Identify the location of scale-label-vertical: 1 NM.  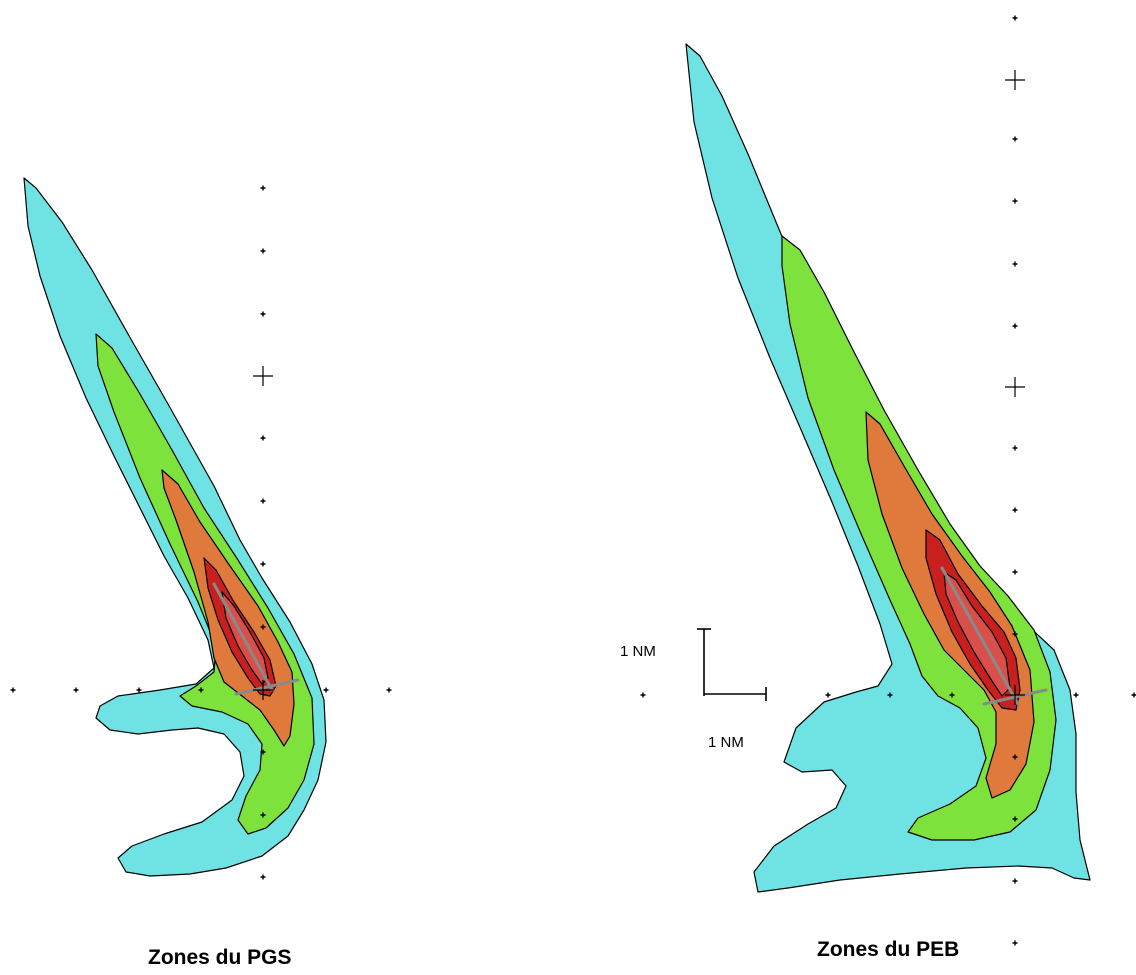
(638, 651).